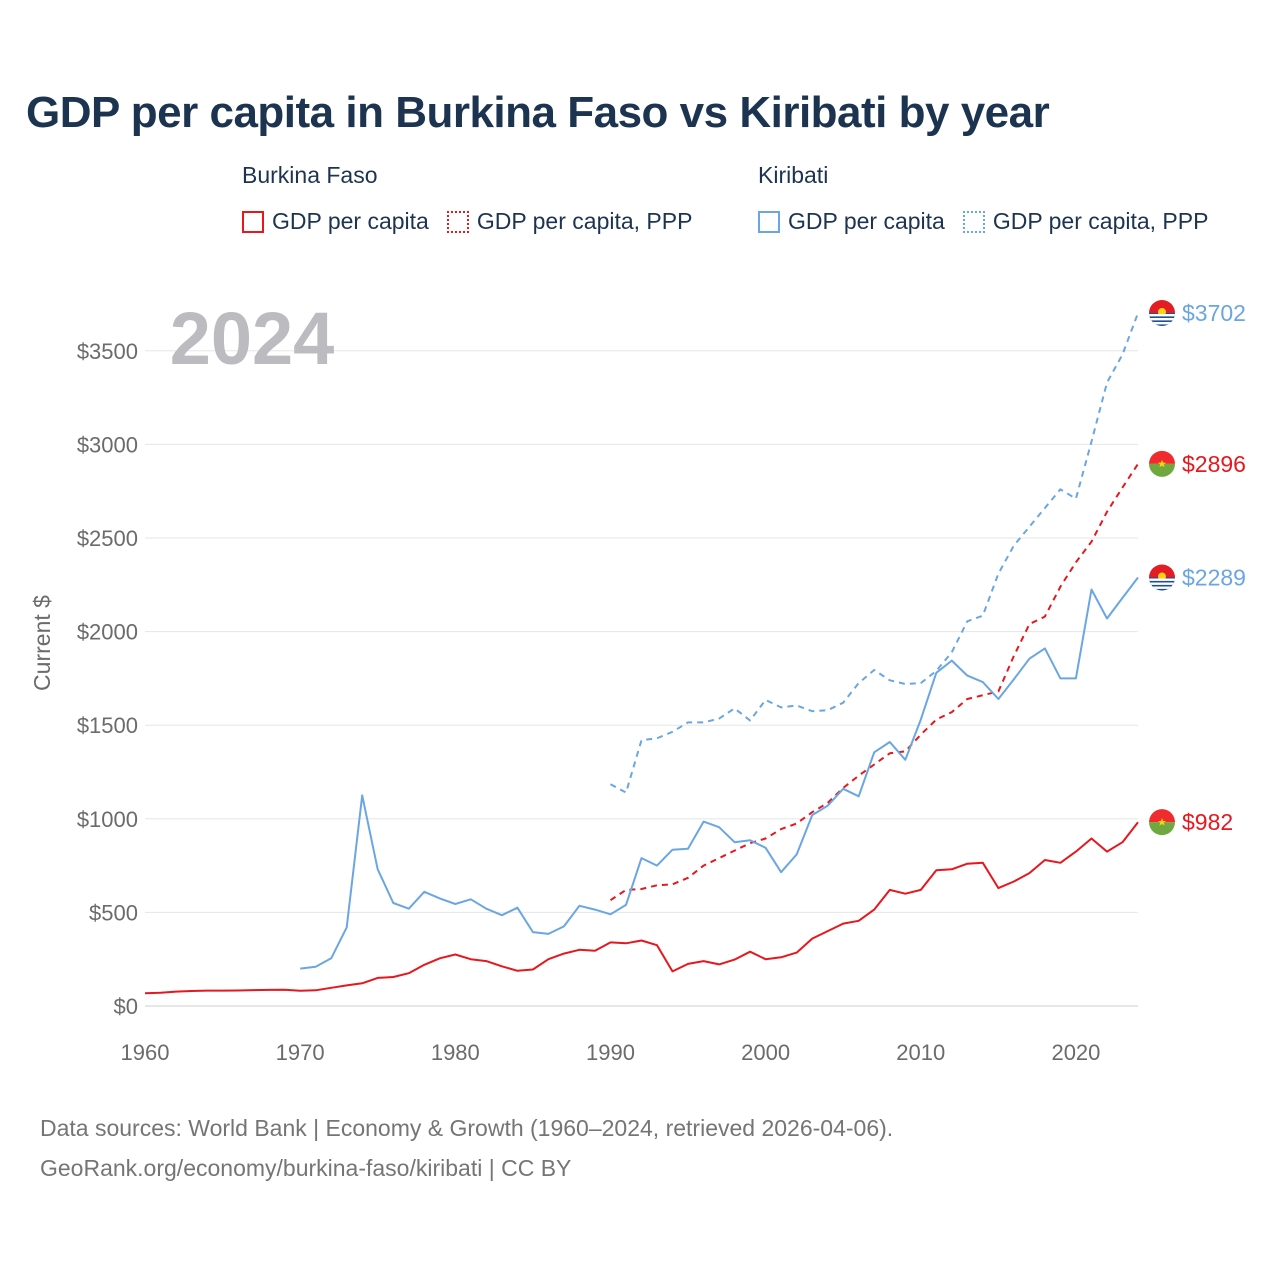 The height and width of the screenshot is (1280, 1280). What do you see at coordinates (107, 538) in the screenshot?
I see `y-tick-label: $2500` at bounding box center [107, 538].